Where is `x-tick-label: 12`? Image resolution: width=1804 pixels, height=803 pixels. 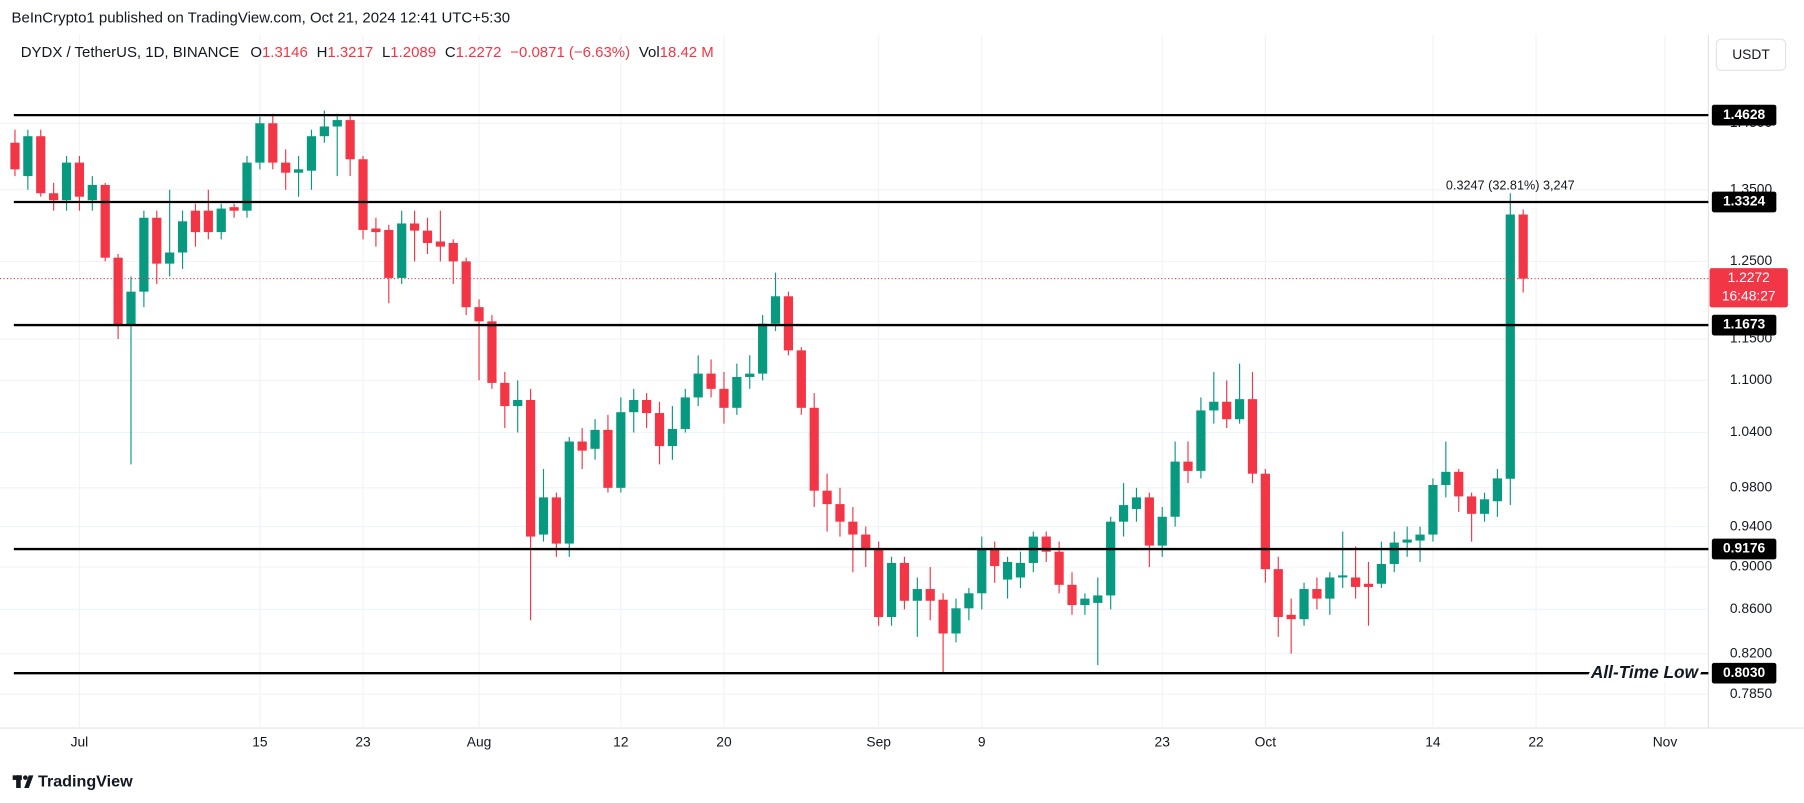 x-tick-label: 12 is located at coordinates (620, 742).